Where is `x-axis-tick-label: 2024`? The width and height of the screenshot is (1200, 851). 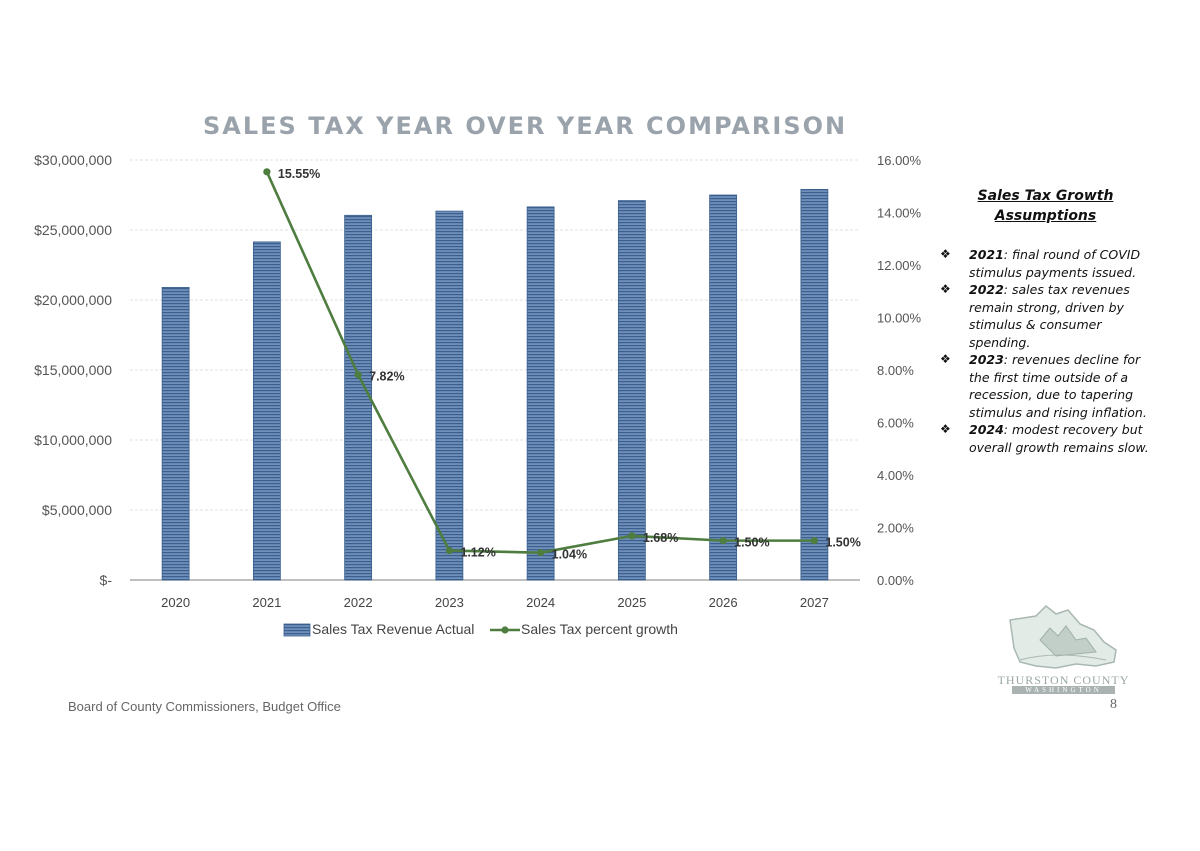
x-axis-tick-label: 2024 is located at coordinates (540, 602).